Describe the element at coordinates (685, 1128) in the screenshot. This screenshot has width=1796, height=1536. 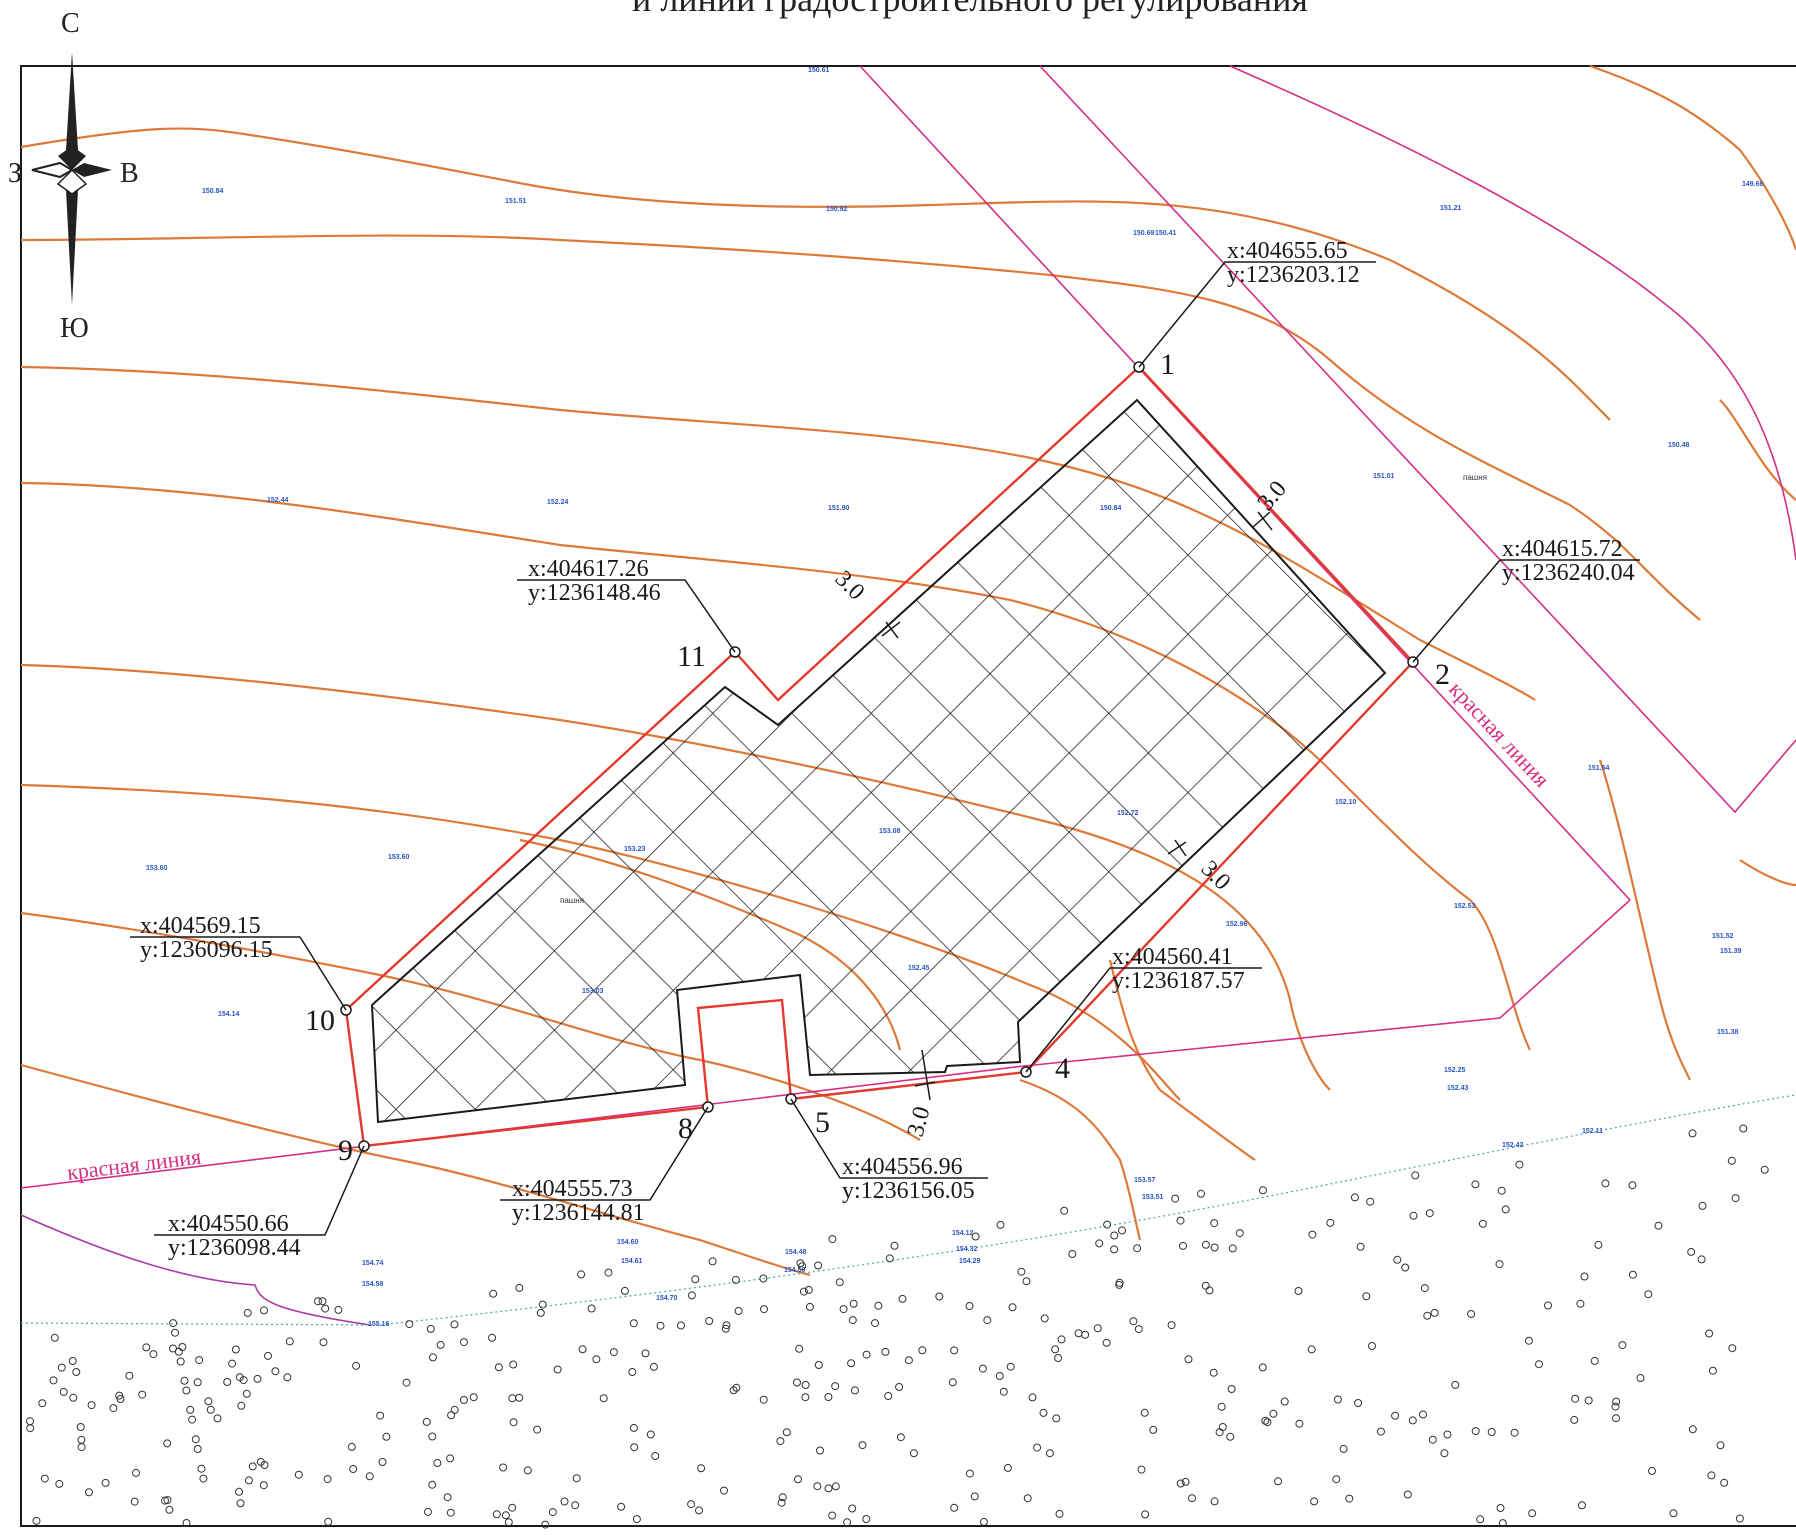
I see `vertex-label: 8` at that location.